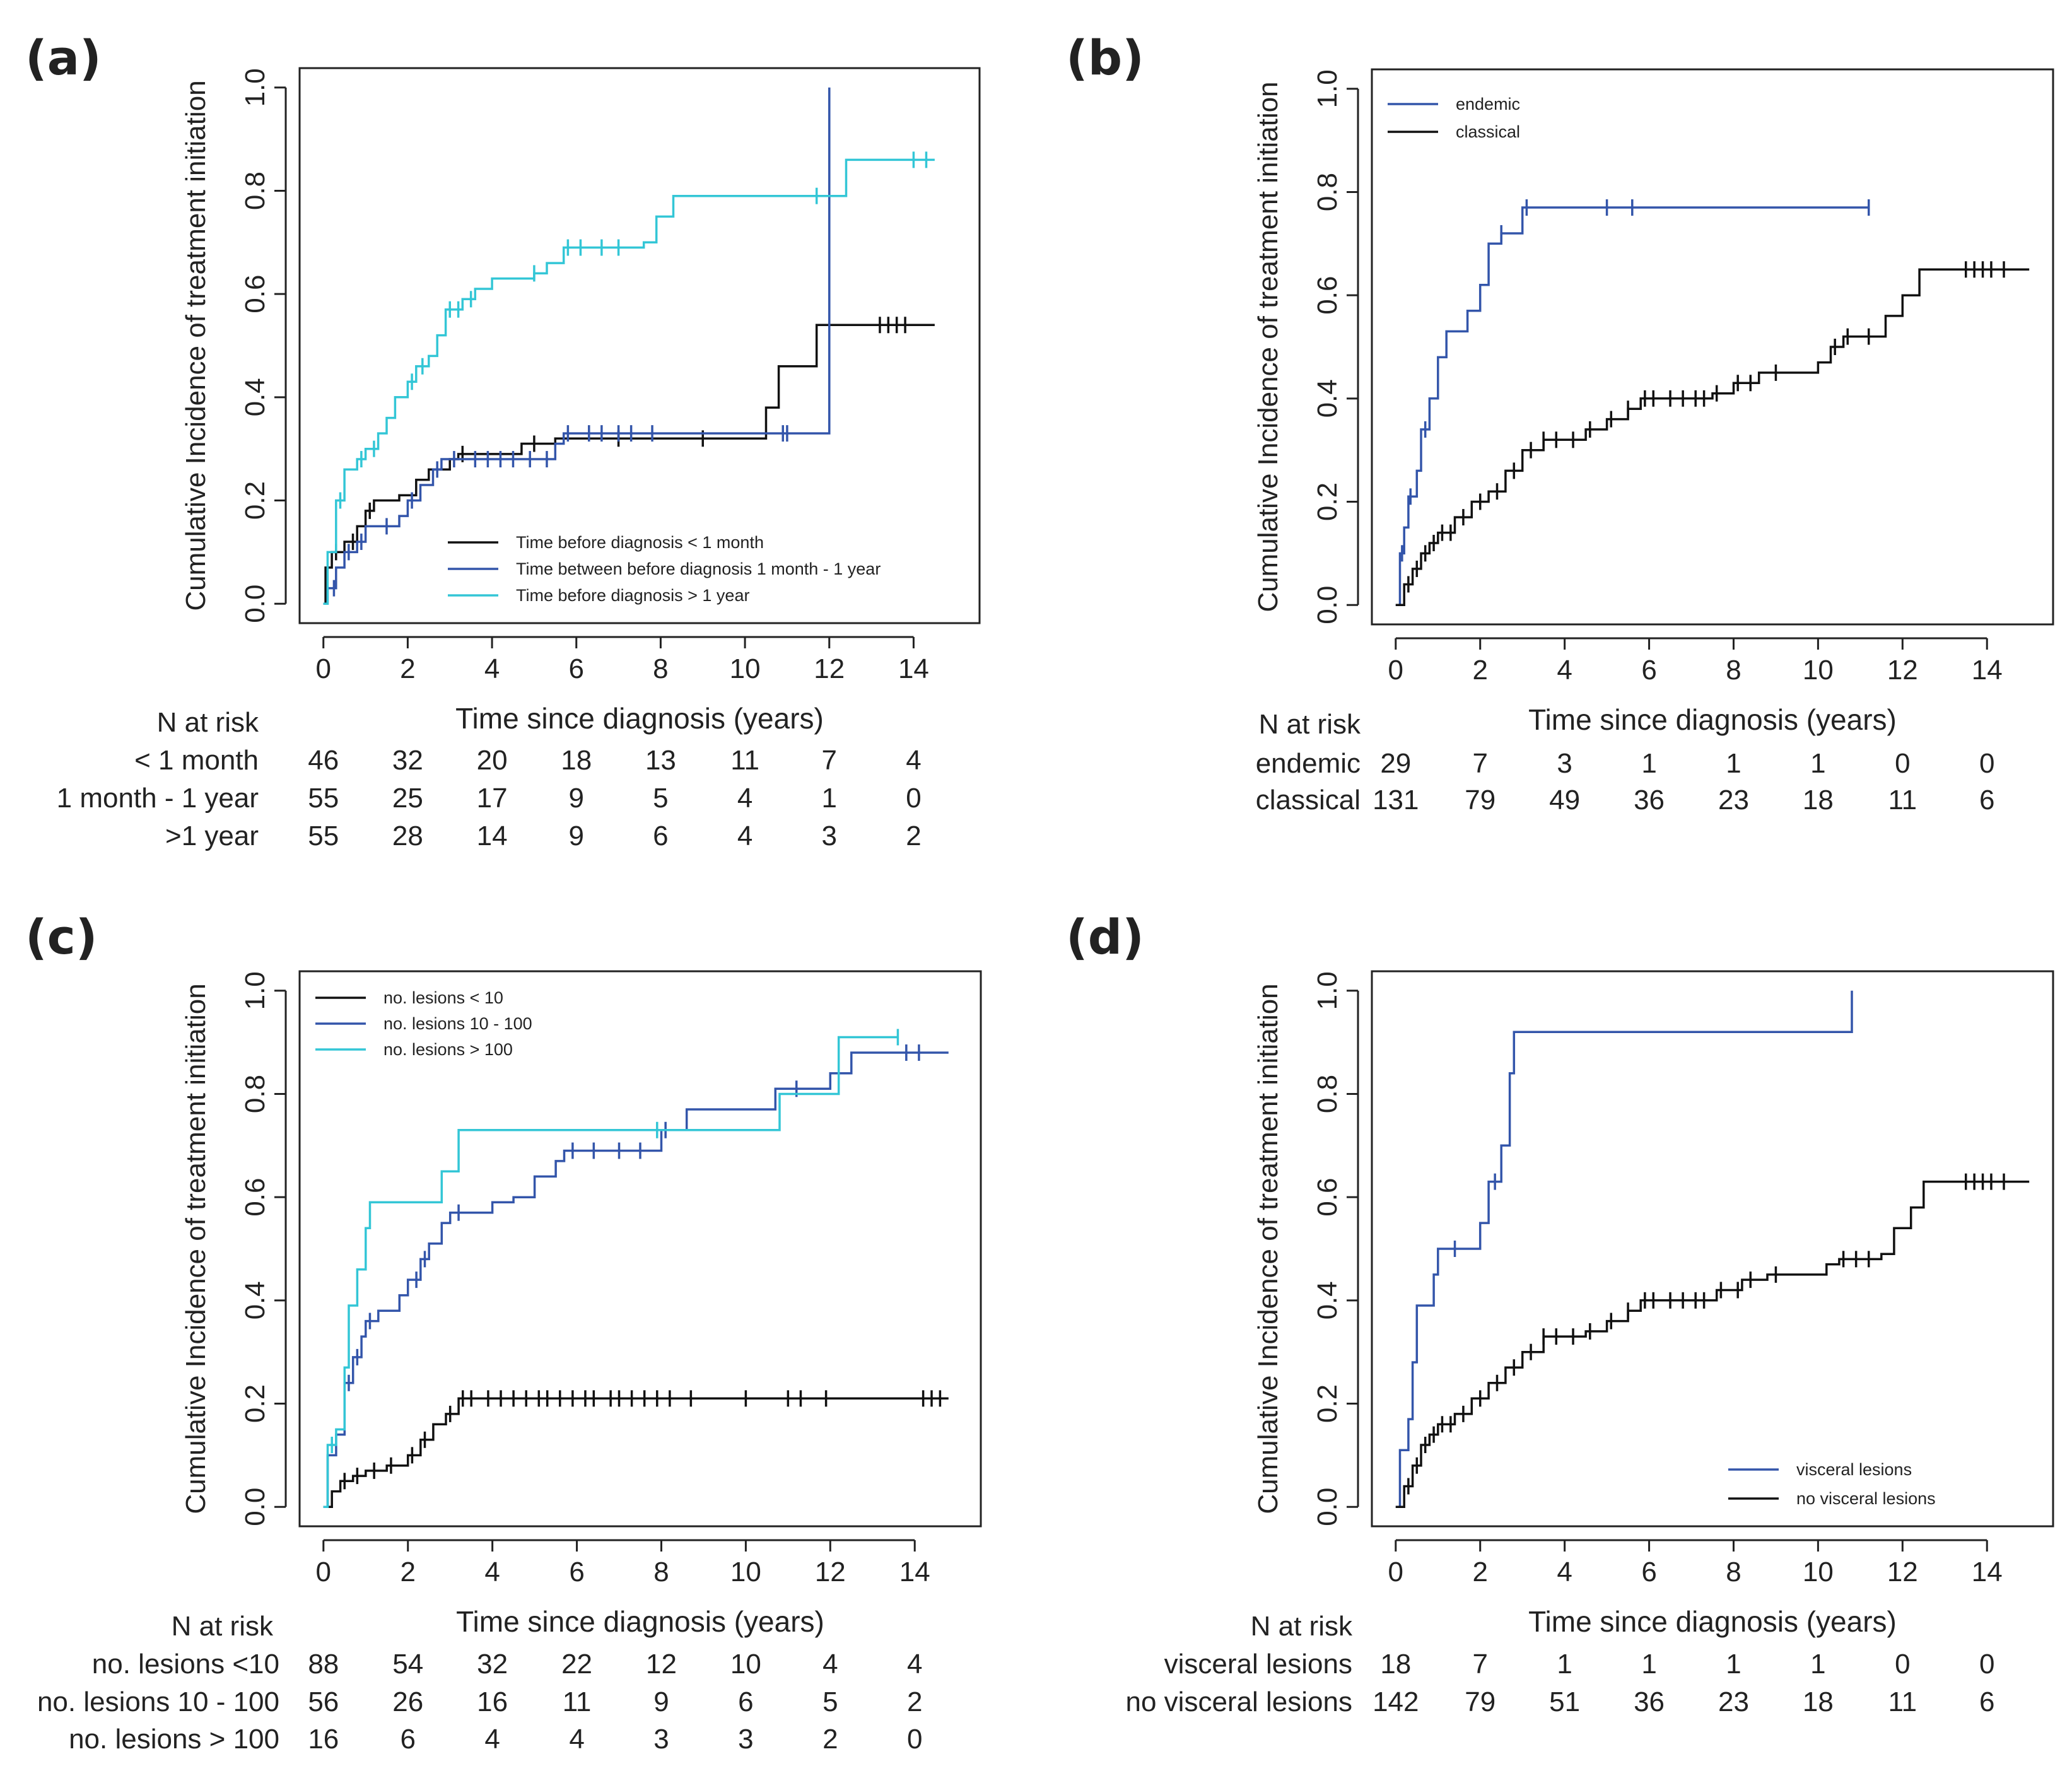 This screenshot has width=2072, height=1771. Describe the element at coordinates (407, 1702) in the screenshot. I see `risk-value: 26` at that location.